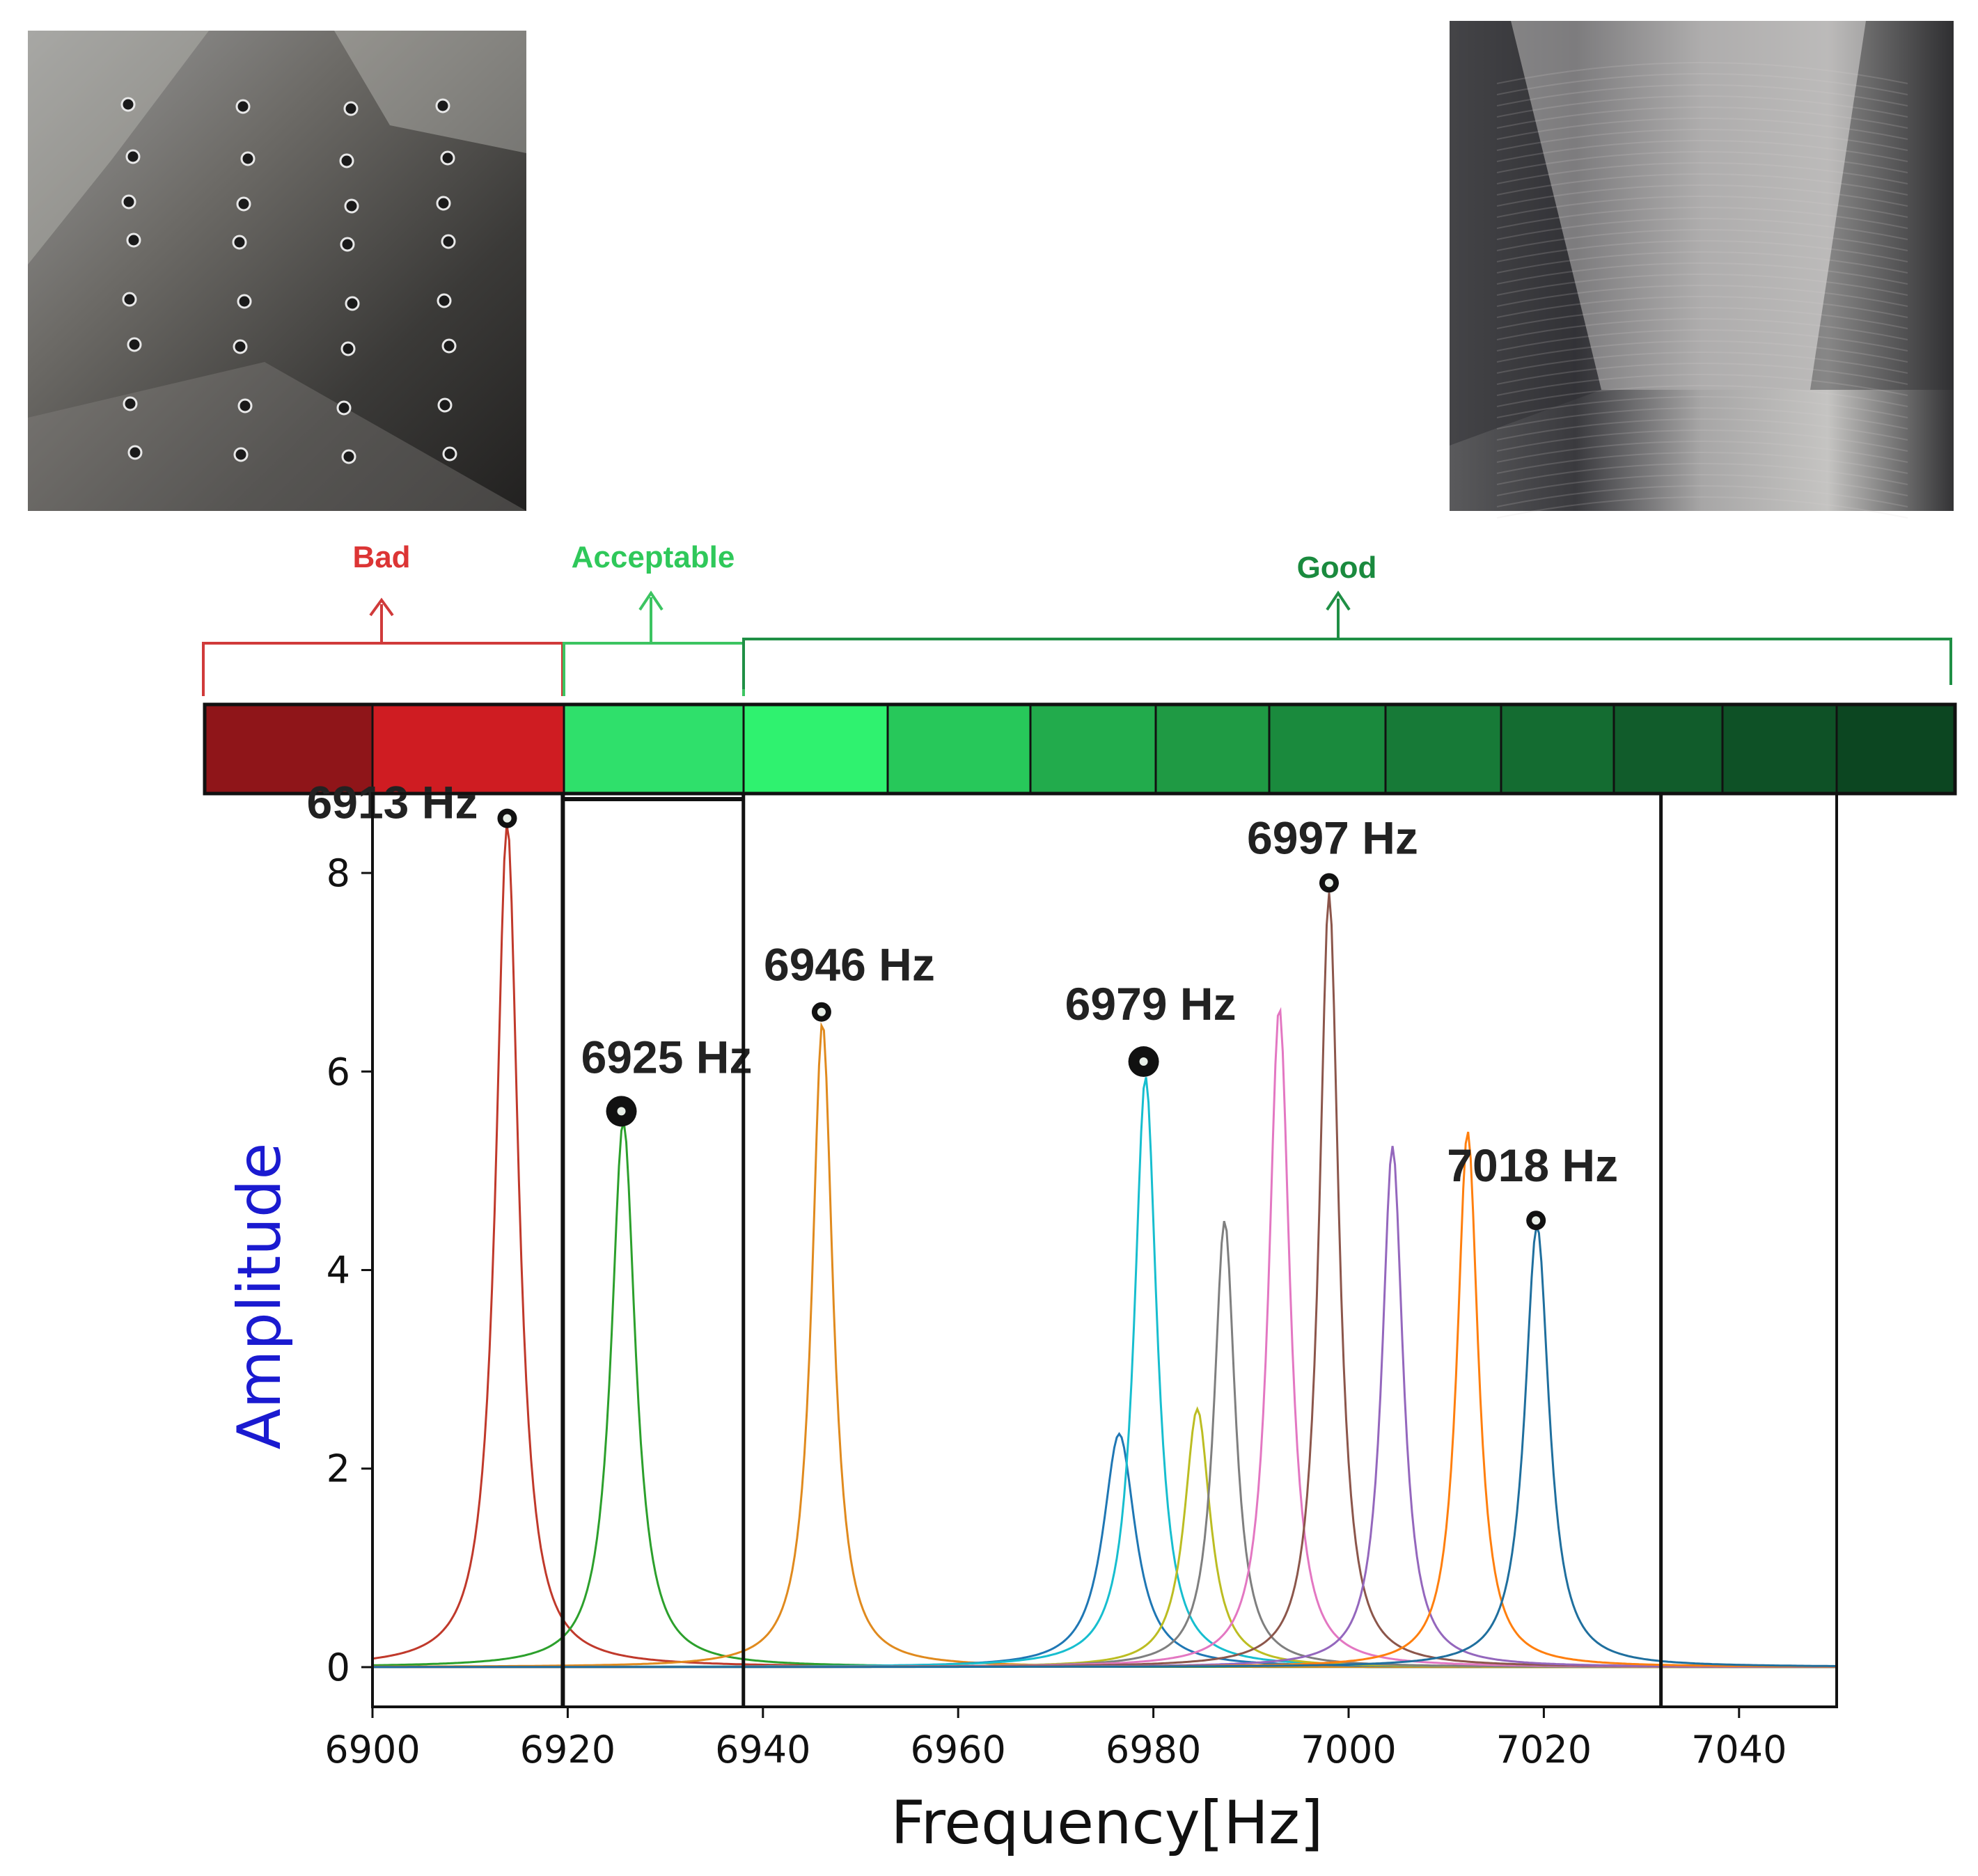 This screenshot has height=1876, width=1978. I want to click on peak-label: 6925 Hz, so click(667, 1056).